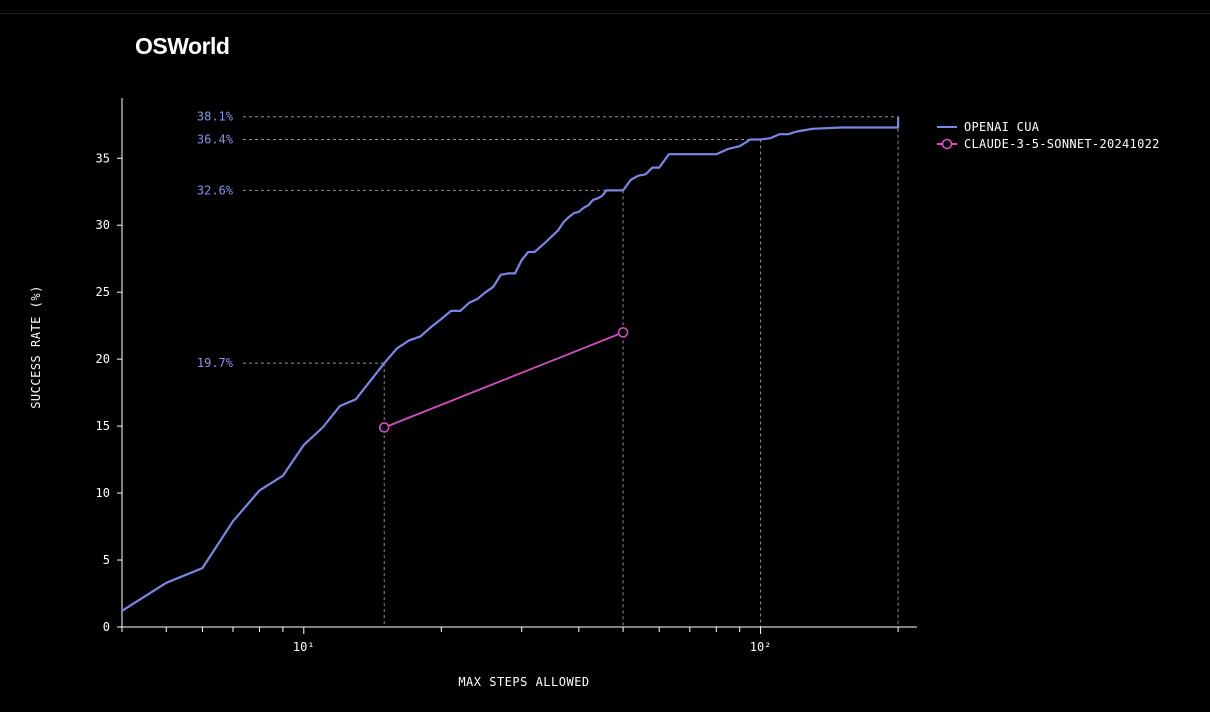 This screenshot has width=1210, height=712. What do you see at coordinates (523, 682) in the screenshot?
I see `x-axis-label: MAX STEPS ALLOWED` at bounding box center [523, 682].